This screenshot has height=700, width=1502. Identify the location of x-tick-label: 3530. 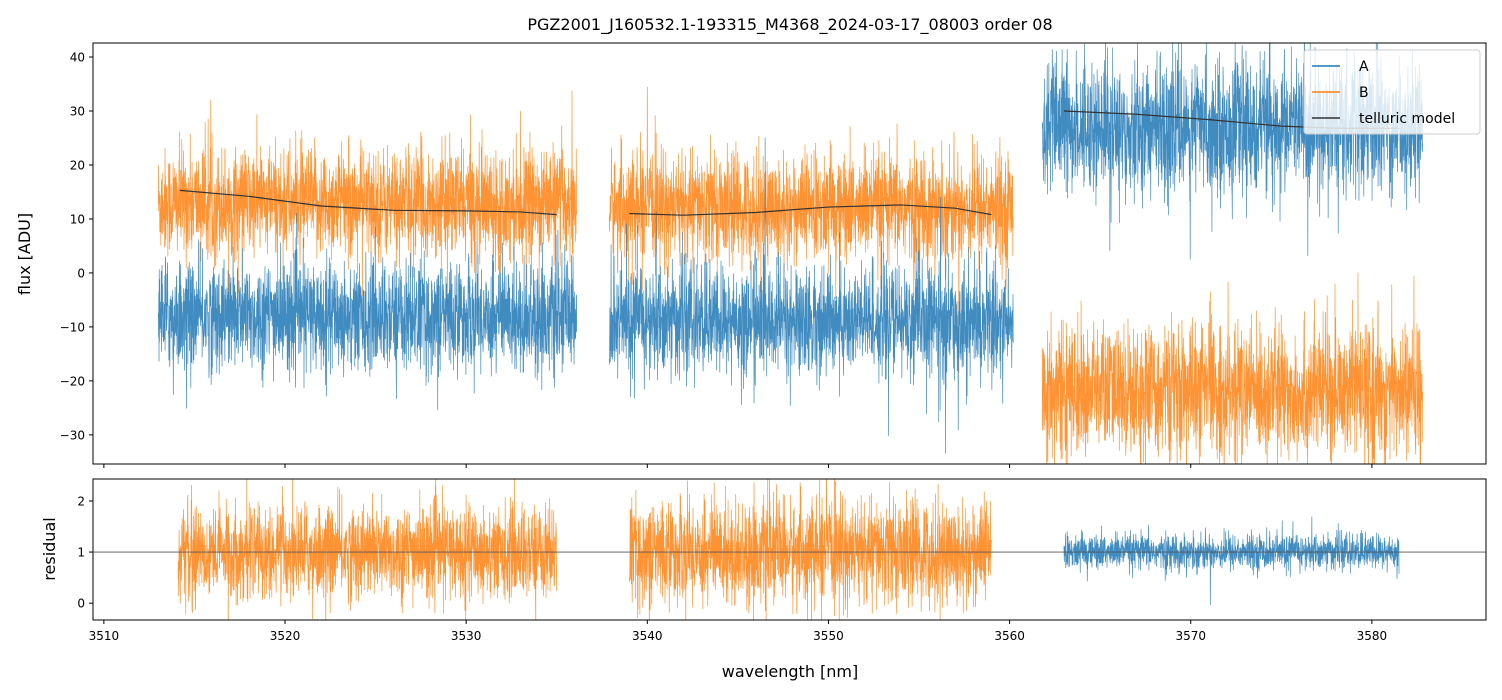
(466, 636).